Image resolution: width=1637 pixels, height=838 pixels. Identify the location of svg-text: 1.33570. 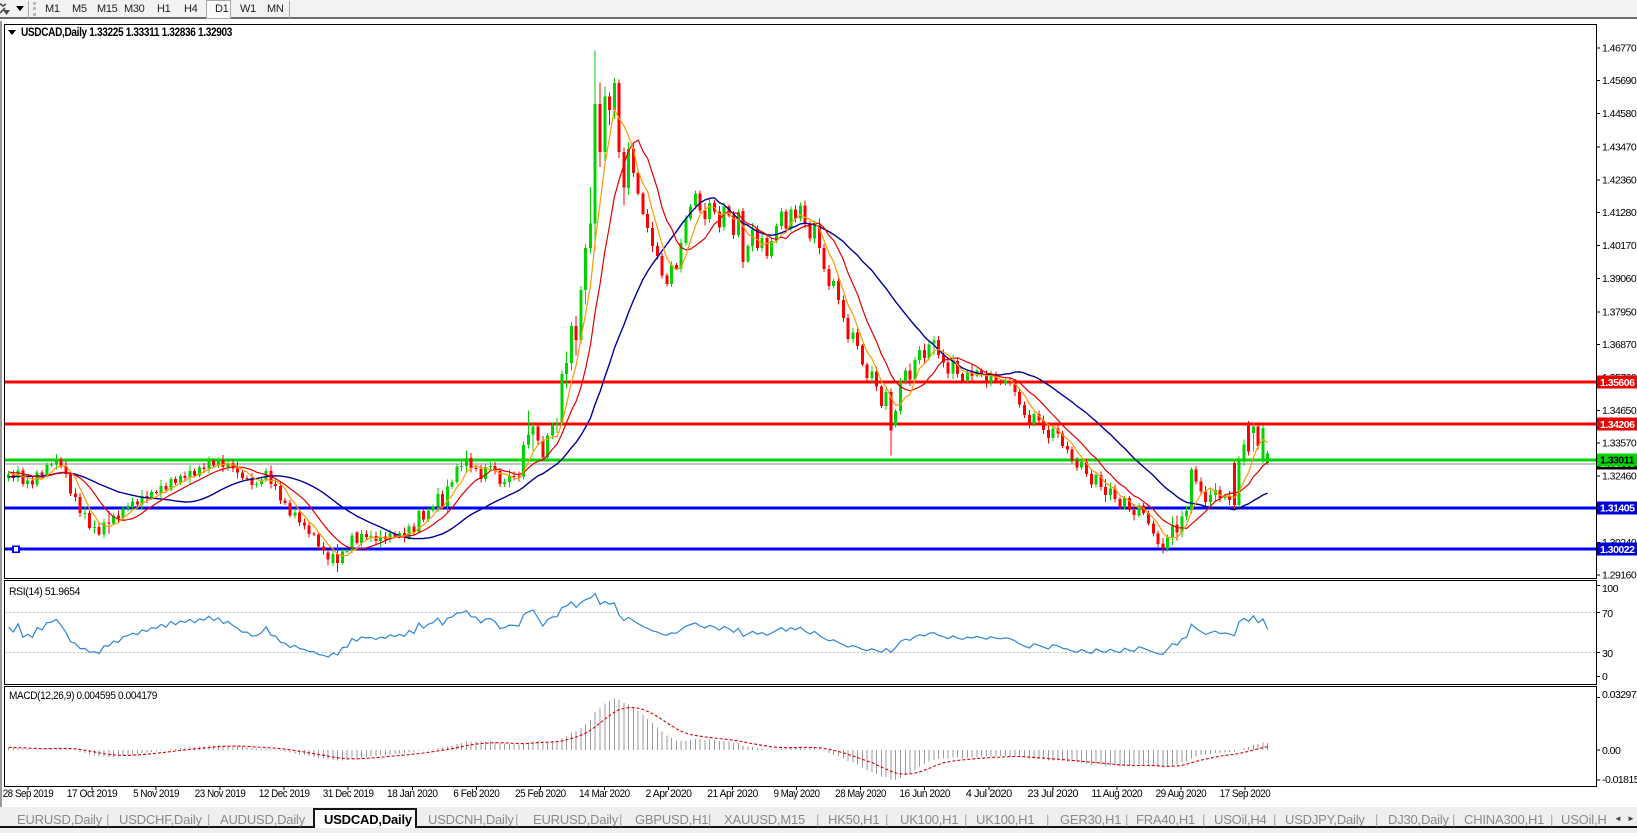
(1619, 444).